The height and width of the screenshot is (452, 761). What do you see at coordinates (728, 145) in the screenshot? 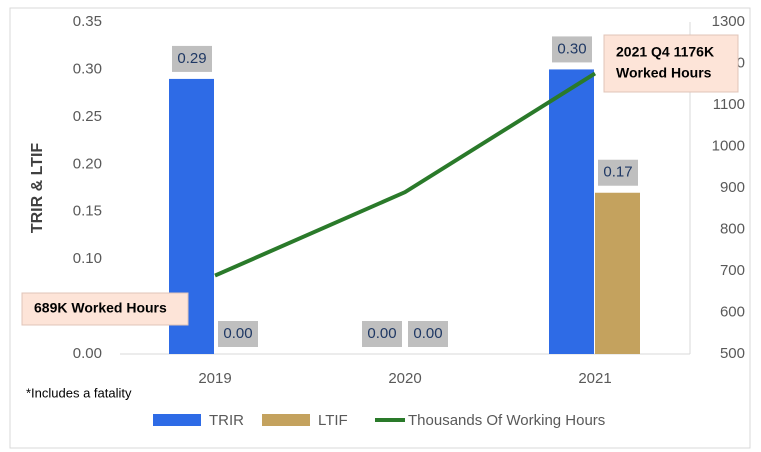
I see `y2-tick-label: 1000` at bounding box center [728, 145].